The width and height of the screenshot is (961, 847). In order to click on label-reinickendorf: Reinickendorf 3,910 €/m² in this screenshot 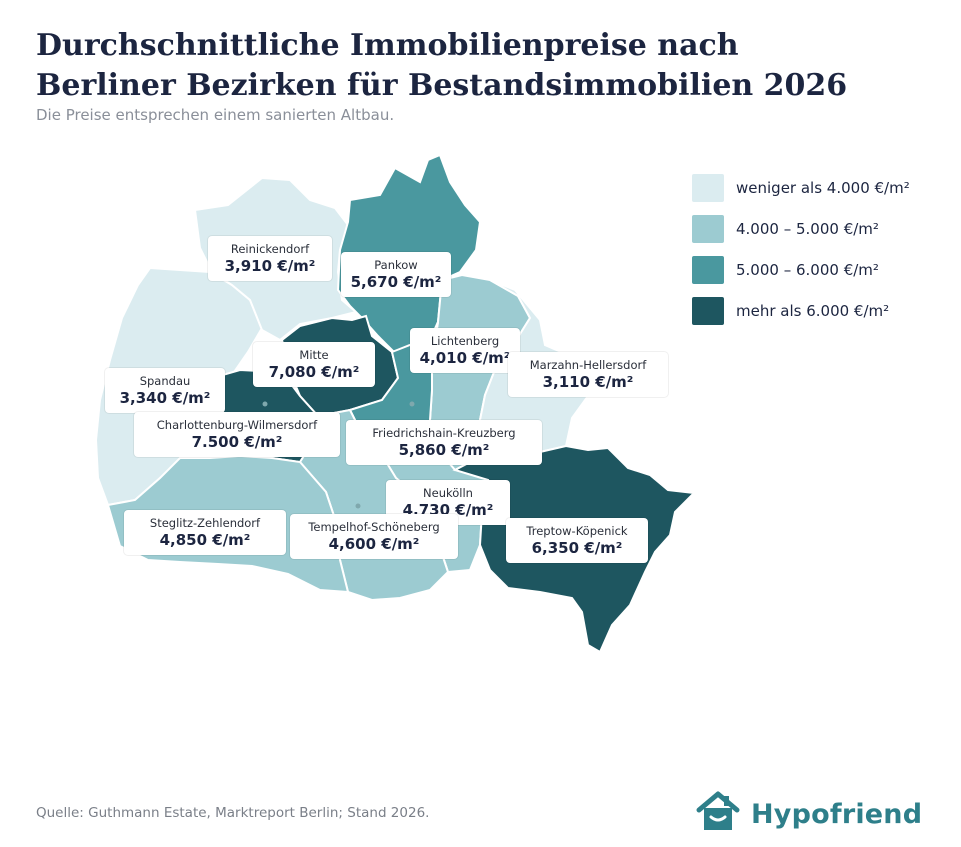, I will do `click(270, 258)`.